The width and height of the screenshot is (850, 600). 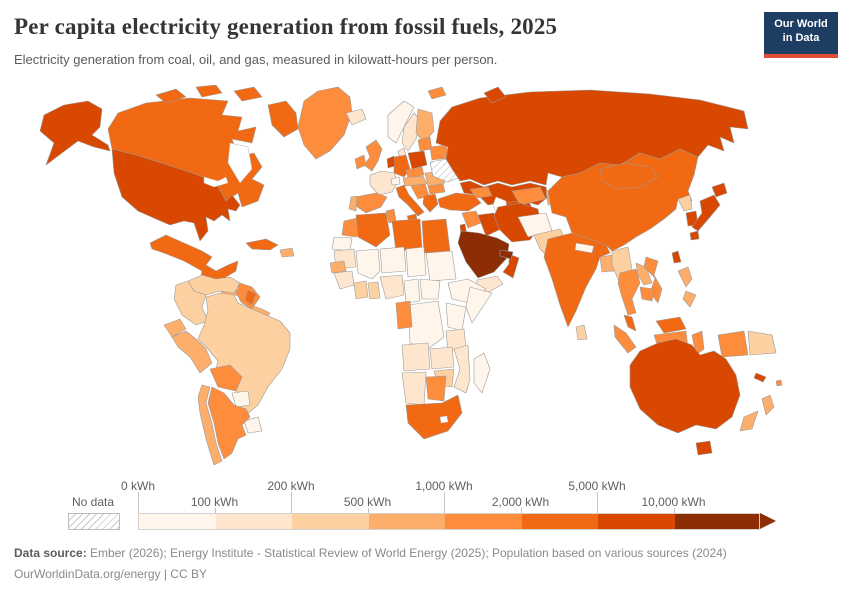 I want to click on country-chile, so click(x=210, y=425).